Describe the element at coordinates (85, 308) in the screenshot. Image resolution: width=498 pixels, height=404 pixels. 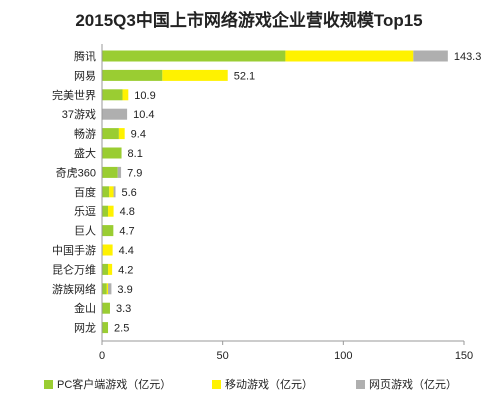
I see `category-label: 金山` at that location.